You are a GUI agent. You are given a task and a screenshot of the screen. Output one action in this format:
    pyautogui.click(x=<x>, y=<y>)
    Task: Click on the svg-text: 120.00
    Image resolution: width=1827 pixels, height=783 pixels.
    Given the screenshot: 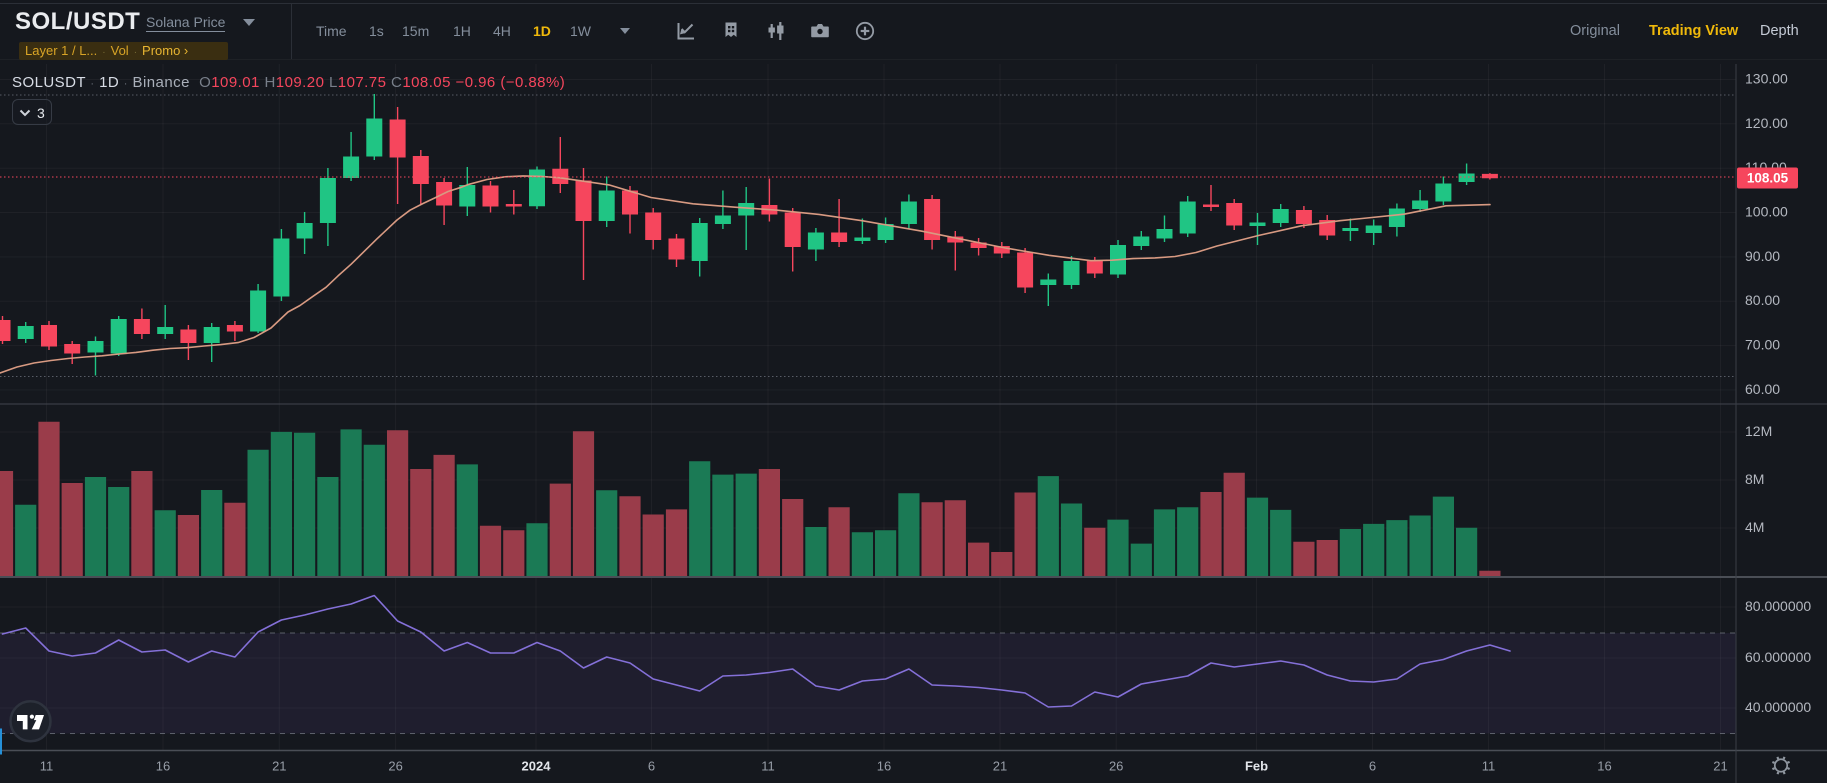 What is the action you would take?
    pyautogui.click(x=1766, y=123)
    